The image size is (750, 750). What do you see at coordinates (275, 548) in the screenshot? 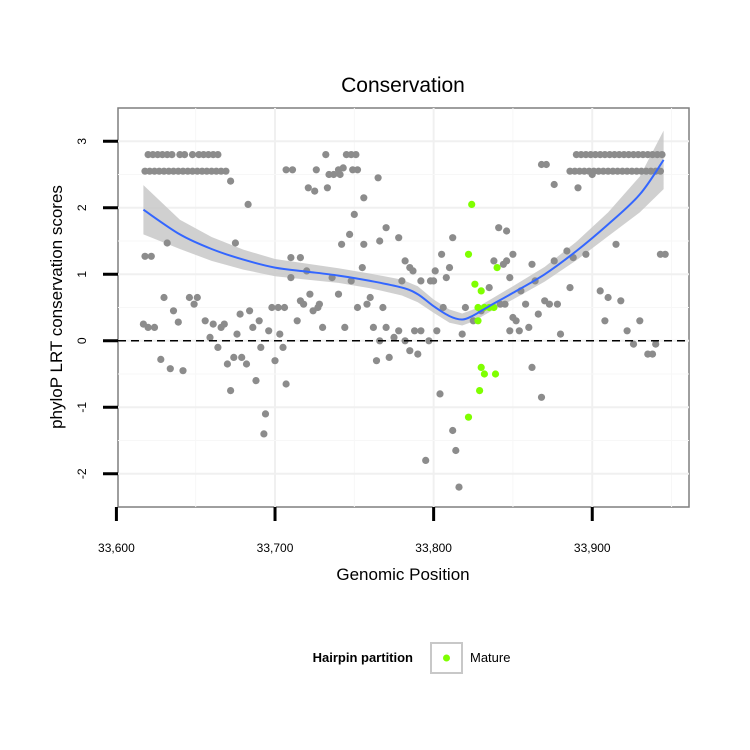
I see `x-tick-label: 33,700` at bounding box center [275, 548].